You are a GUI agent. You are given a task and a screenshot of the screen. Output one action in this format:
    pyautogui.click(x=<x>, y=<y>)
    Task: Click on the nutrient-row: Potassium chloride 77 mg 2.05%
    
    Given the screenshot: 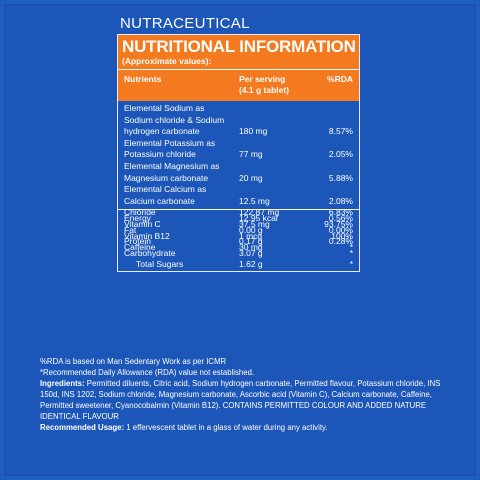 What is the action you would take?
    pyautogui.click(x=238, y=154)
    